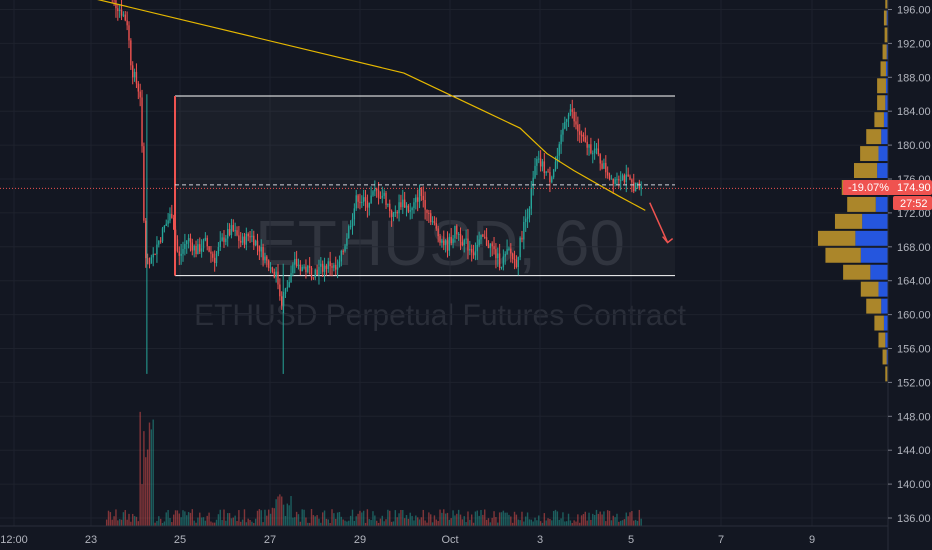  Describe the element at coordinates (914, 214) in the screenshot. I see `y-tick-label: 172.00` at that location.